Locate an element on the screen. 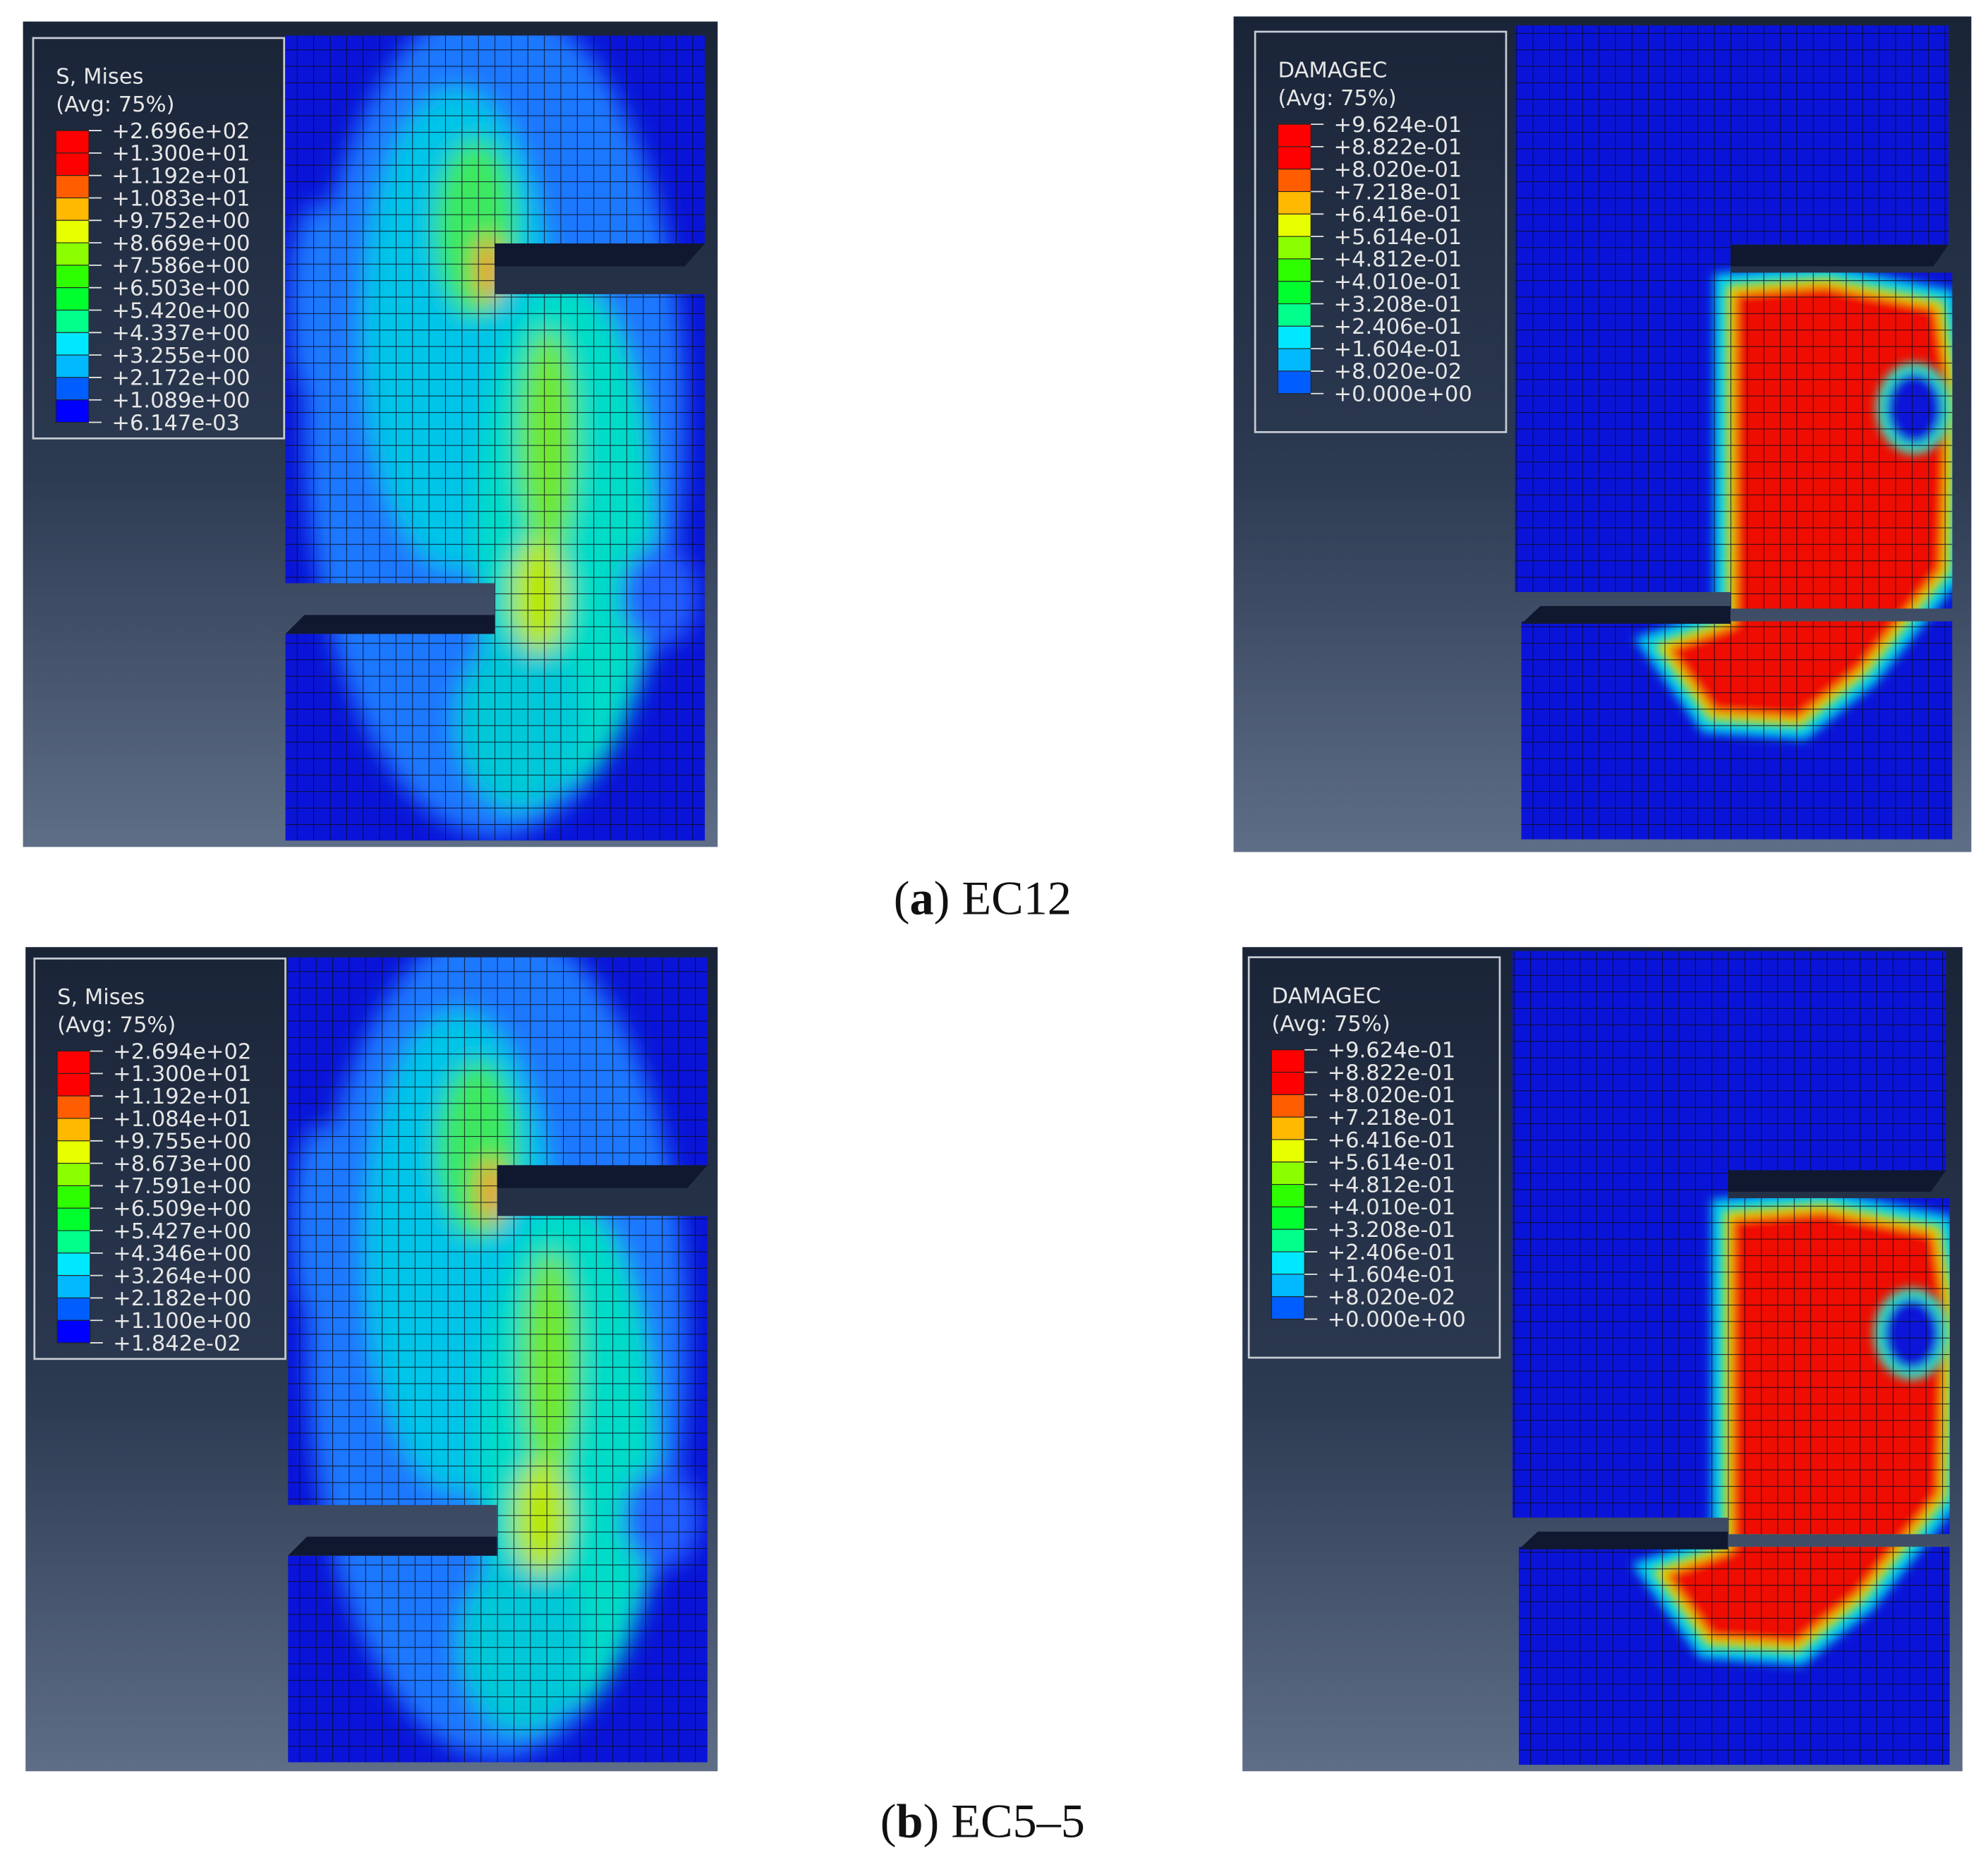 This screenshot has height=1860, width=1988. legend-label: +1.842e-02 is located at coordinates (177, 1343).